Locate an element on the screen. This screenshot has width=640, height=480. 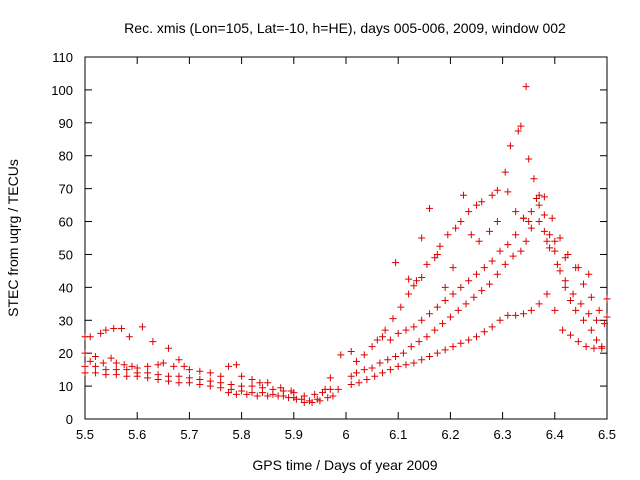
y-tick-label: 100 is located at coordinates (62, 90).